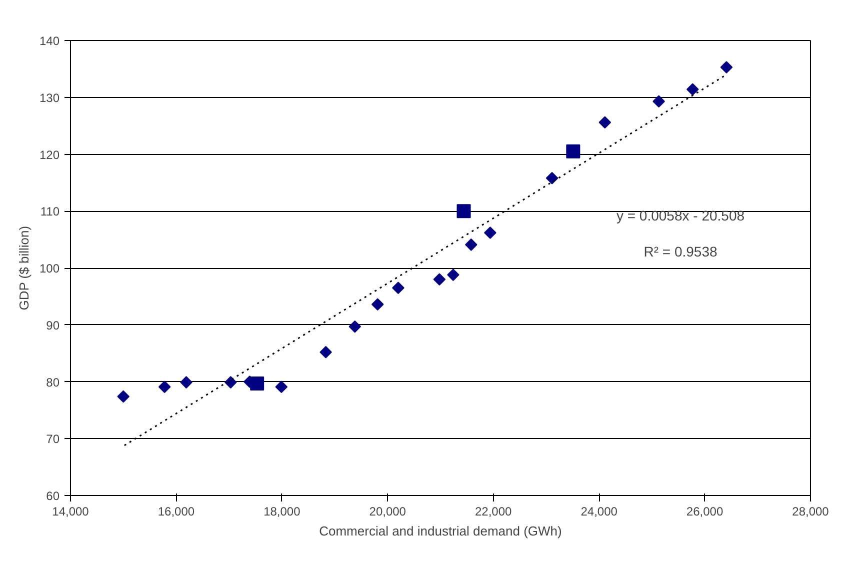  Describe the element at coordinates (176, 511) in the screenshot. I see `x-tick-label: 16,000` at that location.